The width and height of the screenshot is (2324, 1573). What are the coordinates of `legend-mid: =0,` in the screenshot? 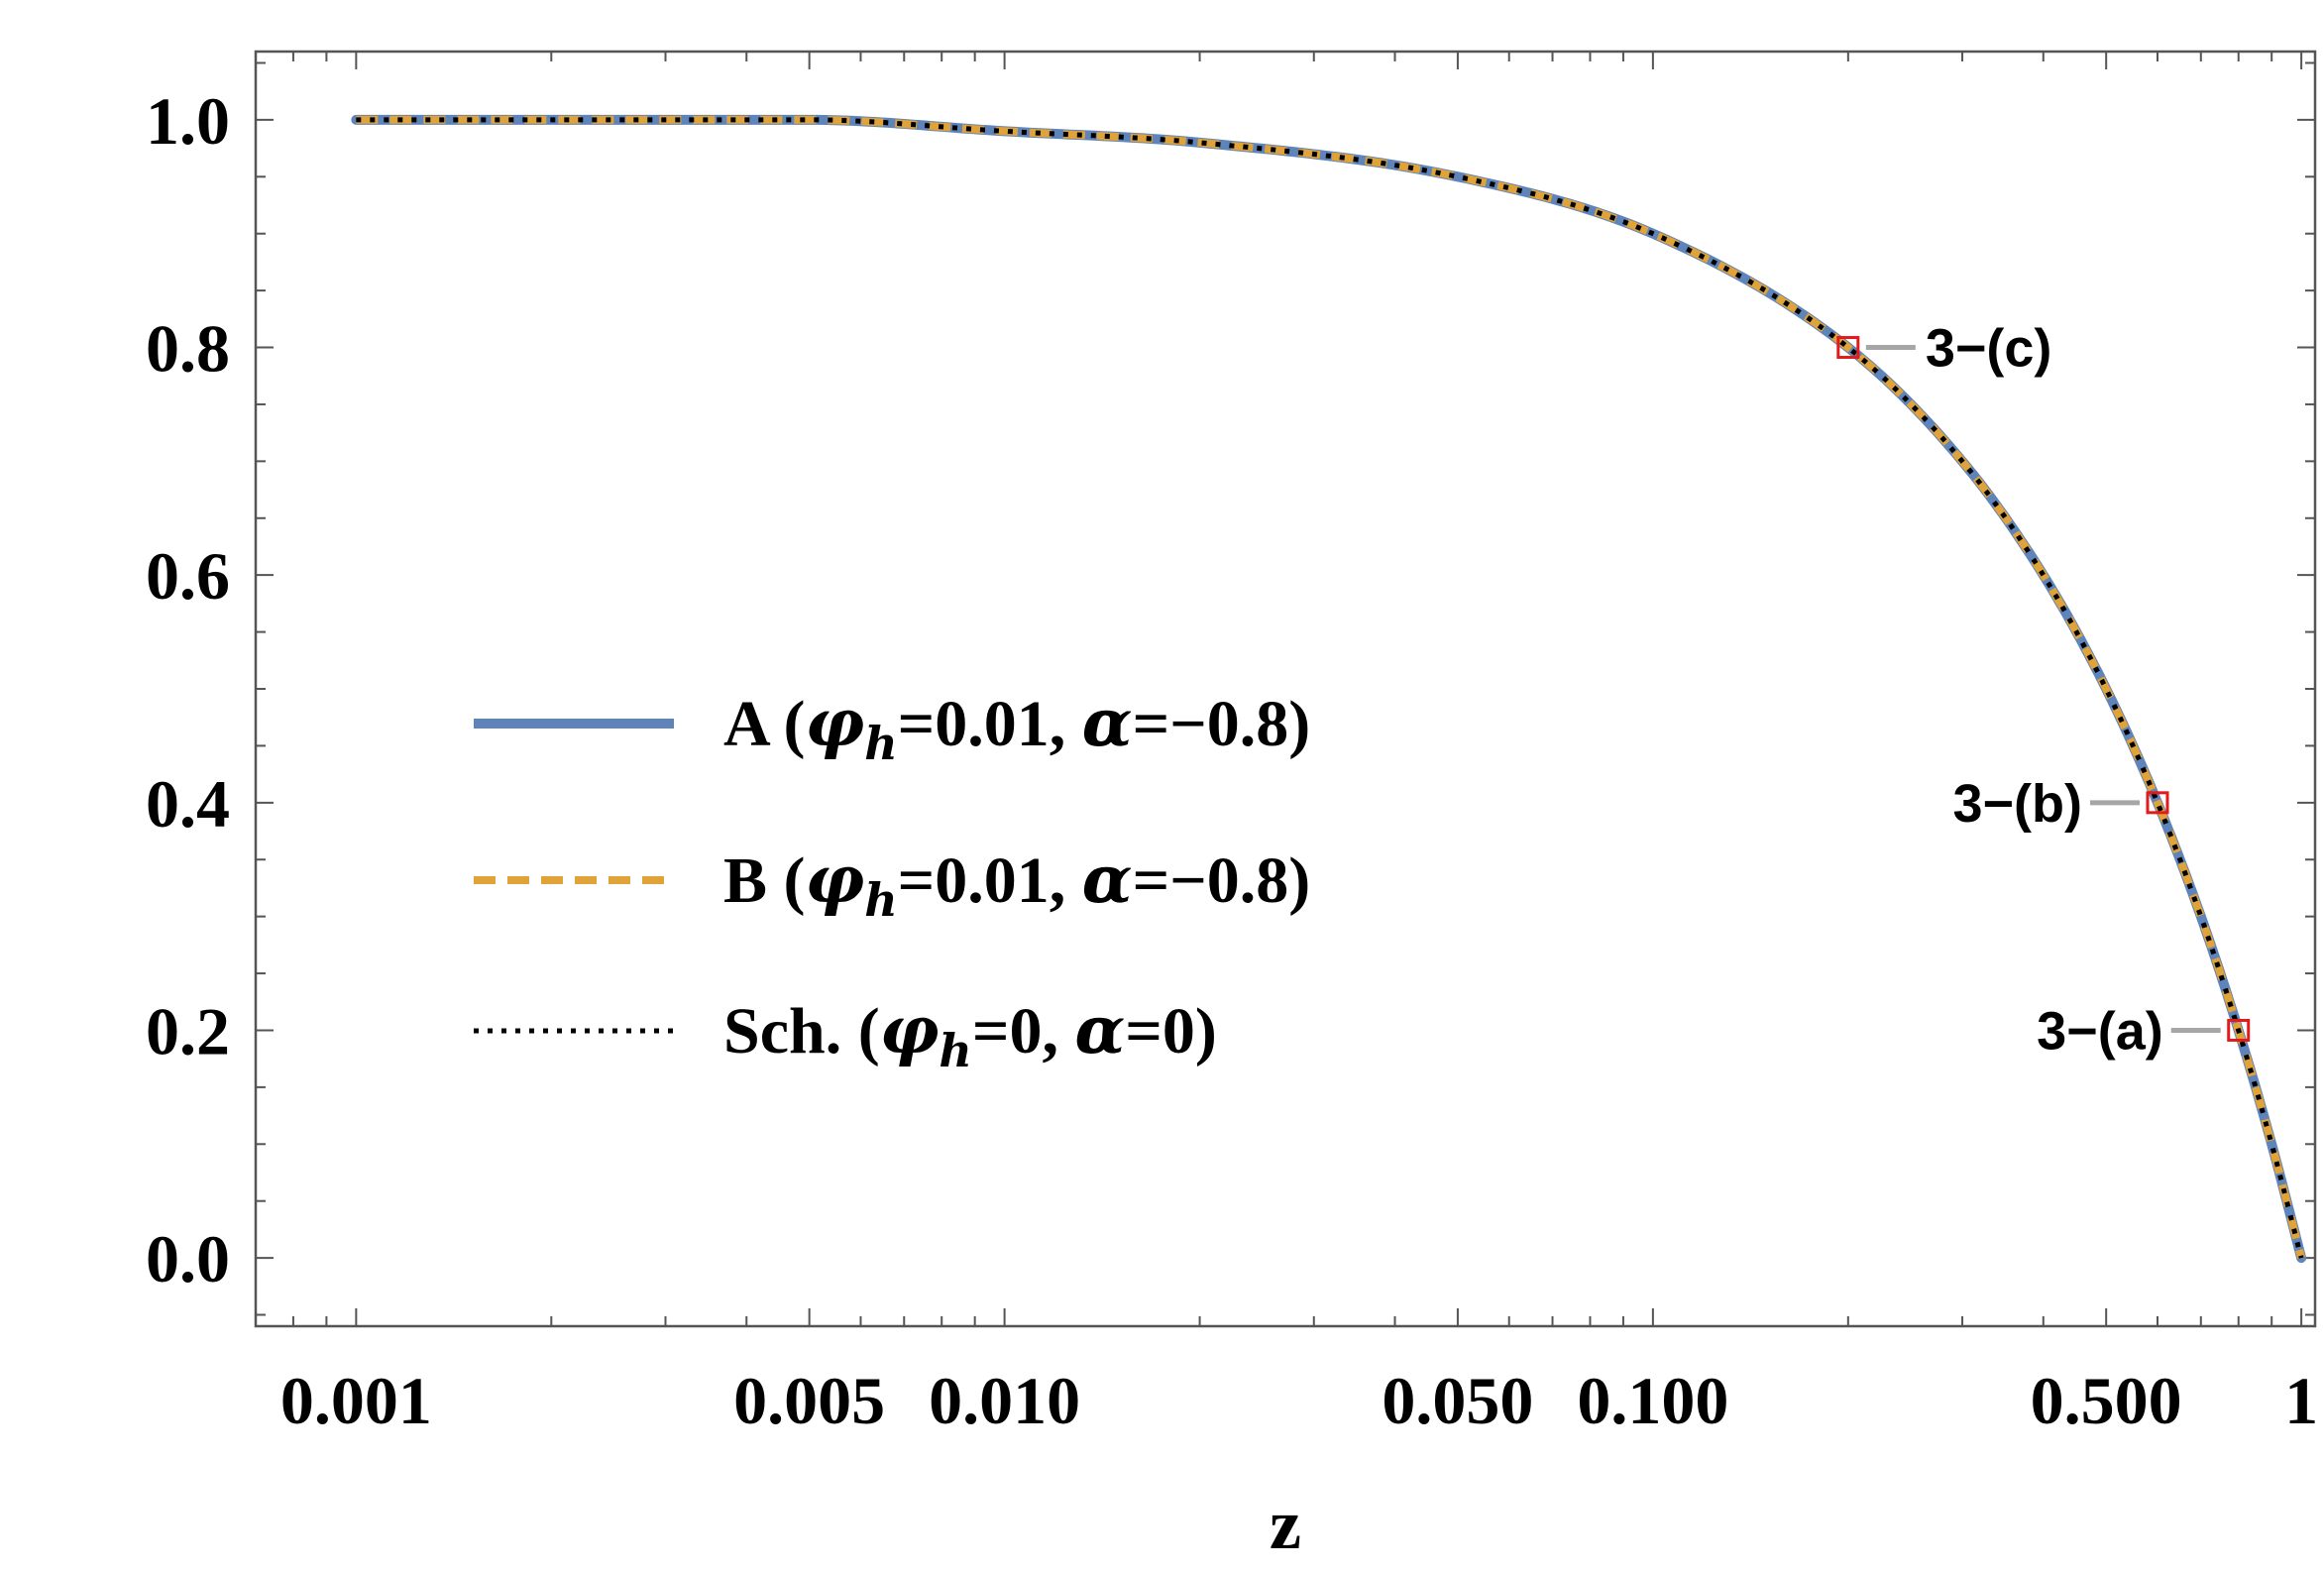 It's located at (1023, 1031).